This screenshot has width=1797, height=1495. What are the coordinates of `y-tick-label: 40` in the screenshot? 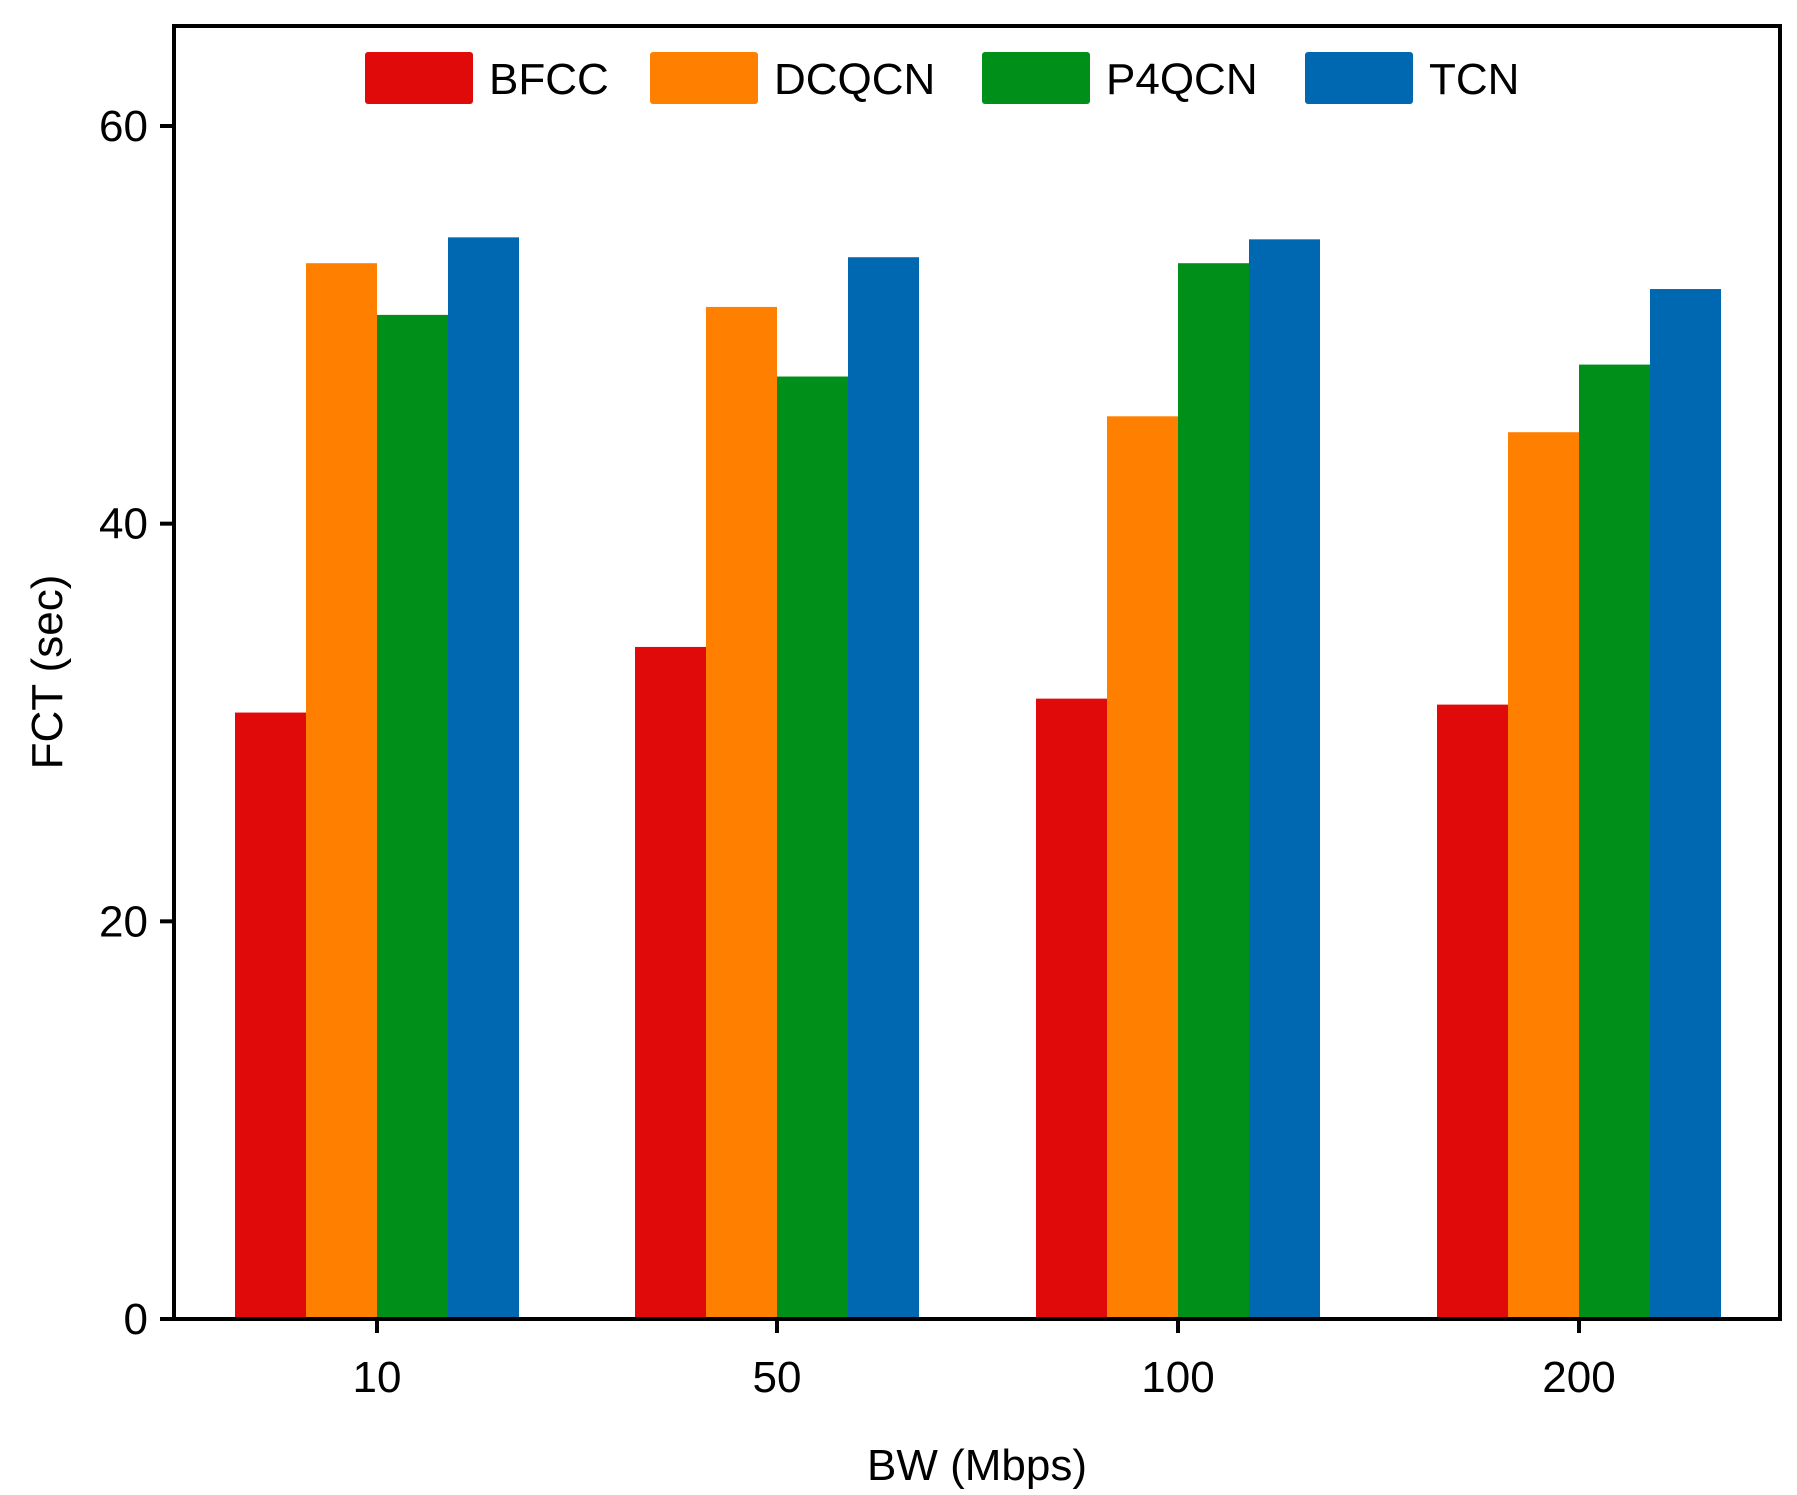 It's located at (123, 524).